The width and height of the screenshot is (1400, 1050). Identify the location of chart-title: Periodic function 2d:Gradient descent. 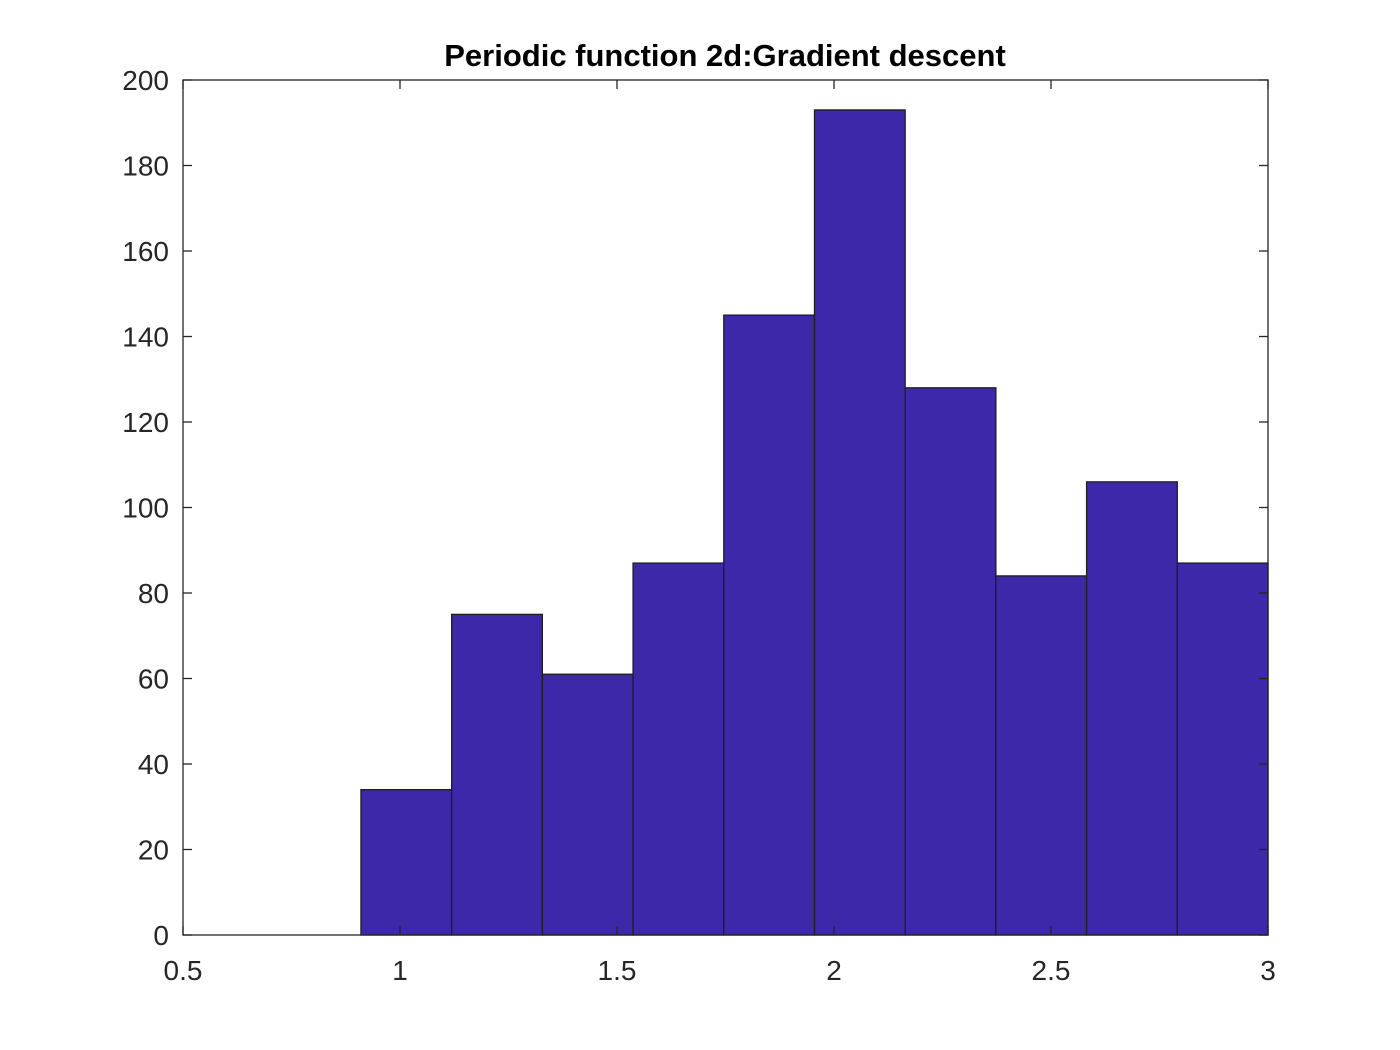
(725, 55).